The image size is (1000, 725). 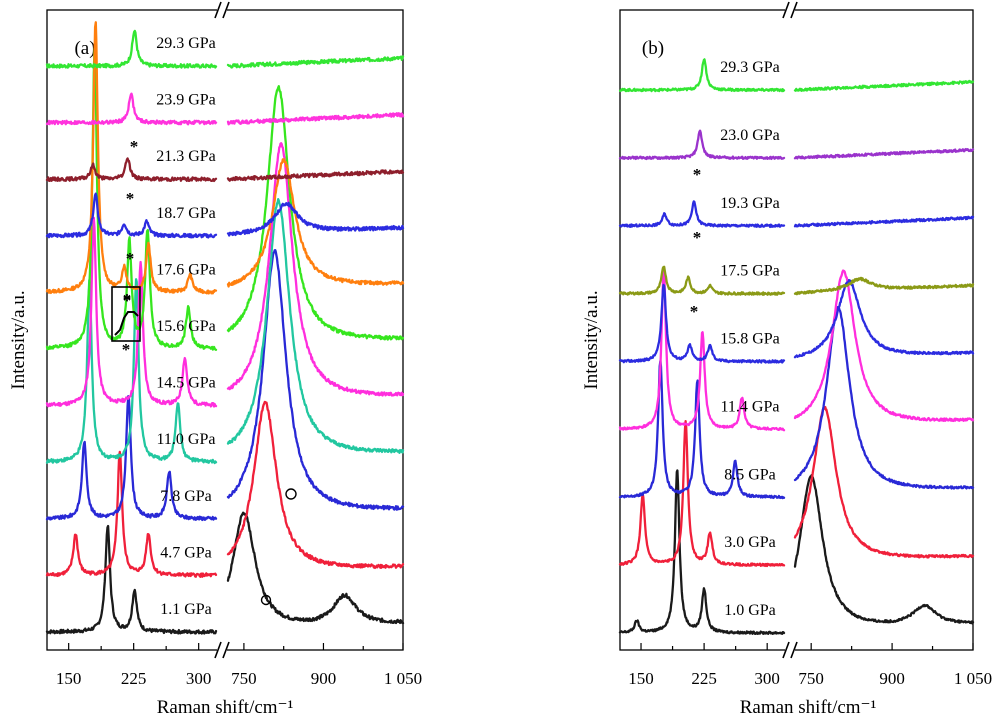 What do you see at coordinates (750, 474) in the screenshot?
I see `pressure-label: 8.5 GPa` at bounding box center [750, 474].